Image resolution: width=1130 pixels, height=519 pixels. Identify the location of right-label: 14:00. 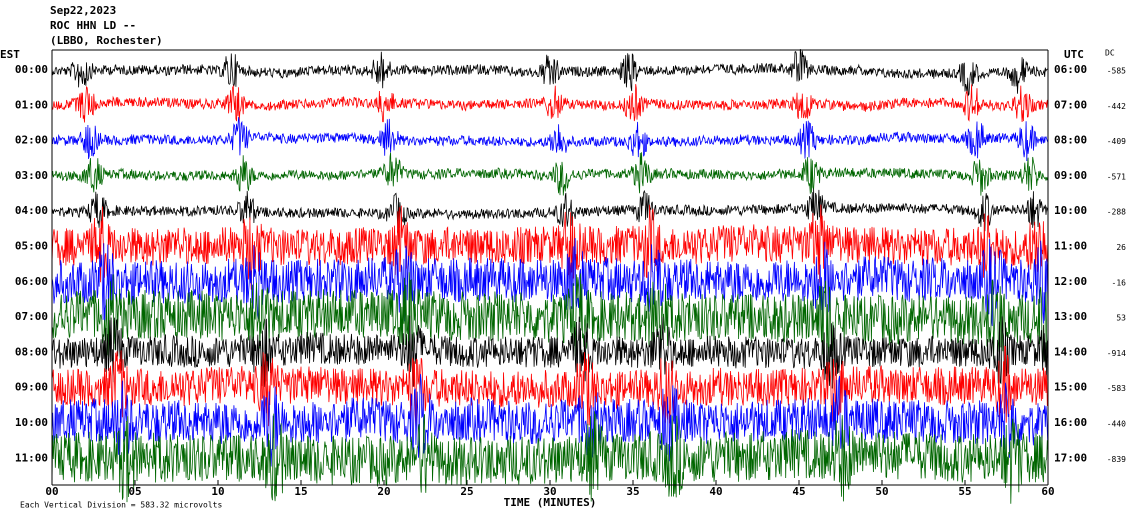
(1070, 351).